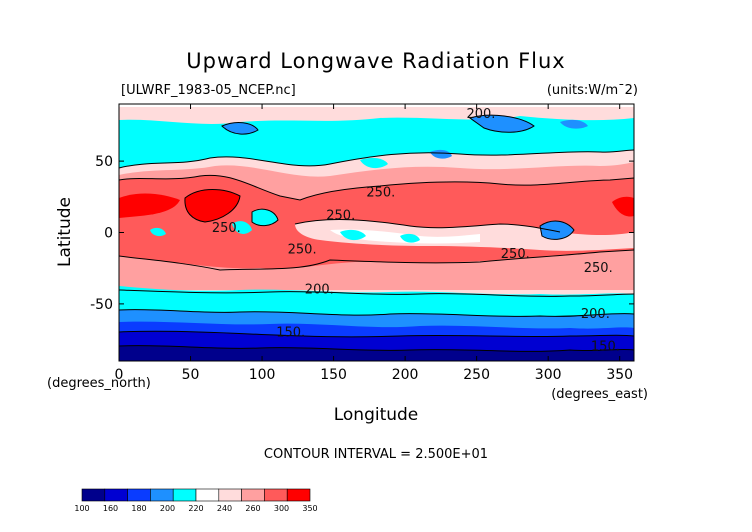  Describe the element at coordinates (376, 454) in the screenshot. I see `contour-interval-label: CONTOUR INTERVAL = 2.500E+01` at that location.